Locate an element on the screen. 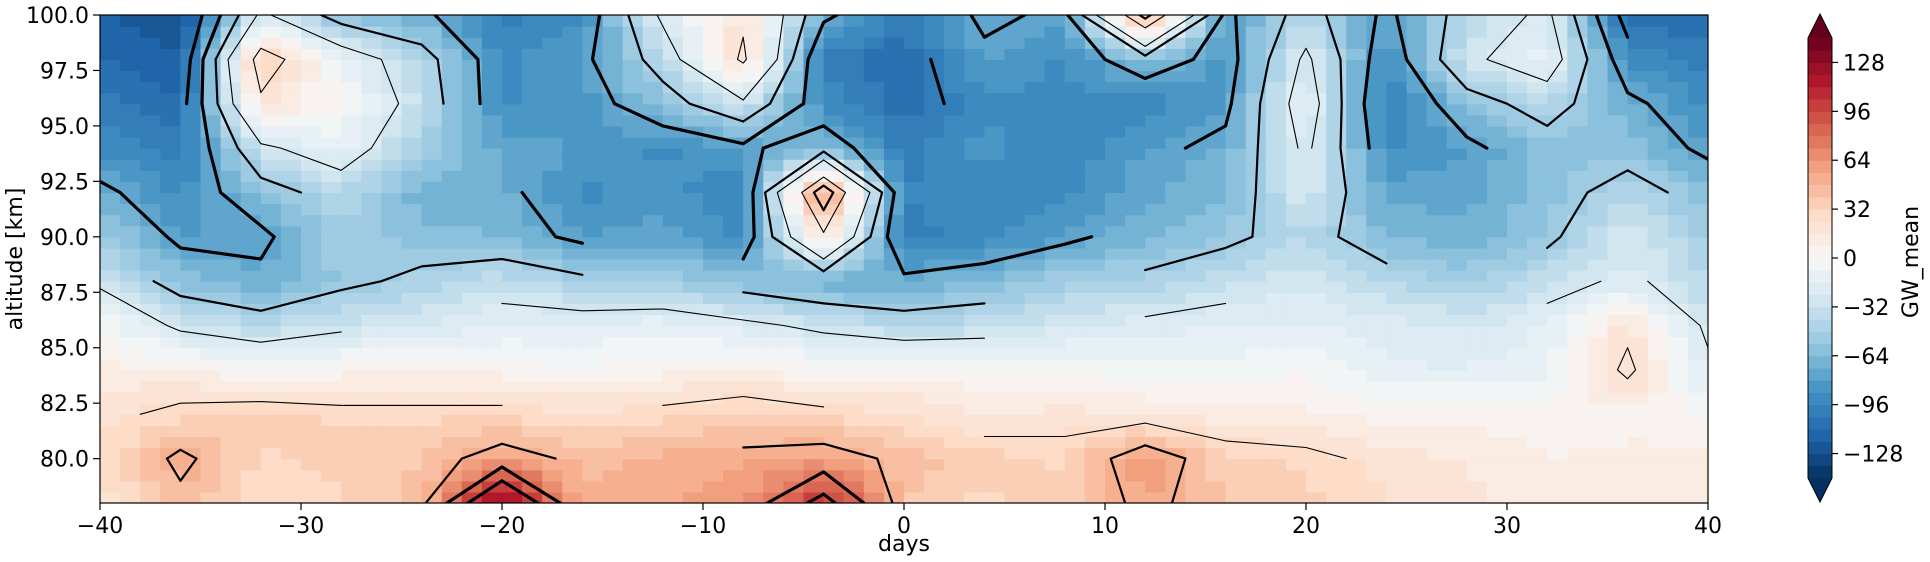  colorbar-tick-label: −96 is located at coordinates (1866, 406).